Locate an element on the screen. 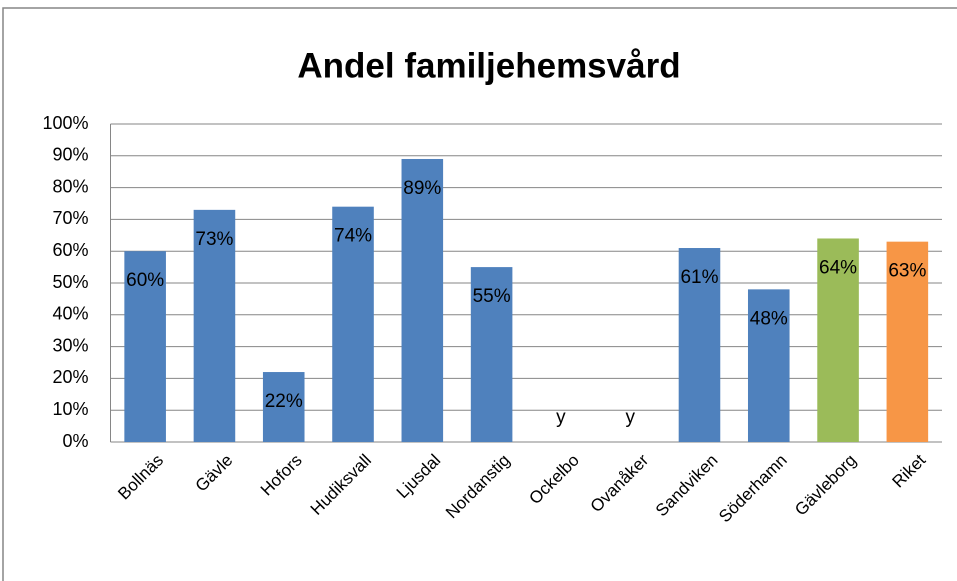 Image resolution: width=957 pixels, height=581 pixels. value-label: 73% is located at coordinates (214, 239).